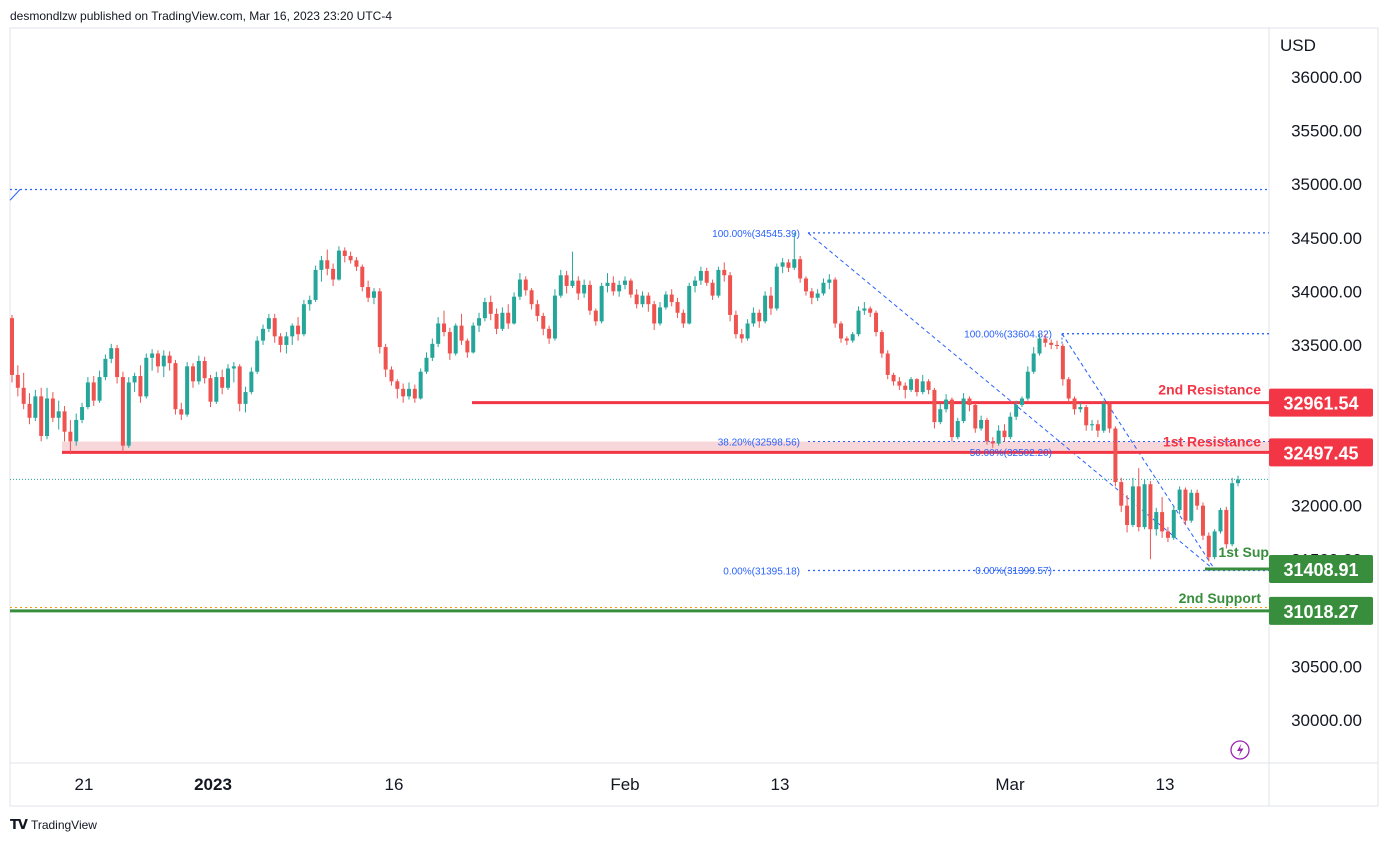 The image size is (1387, 842). What do you see at coordinates (780, 784) in the screenshot?
I see `time-tick-label: 13` at bounding box center [780, 784].